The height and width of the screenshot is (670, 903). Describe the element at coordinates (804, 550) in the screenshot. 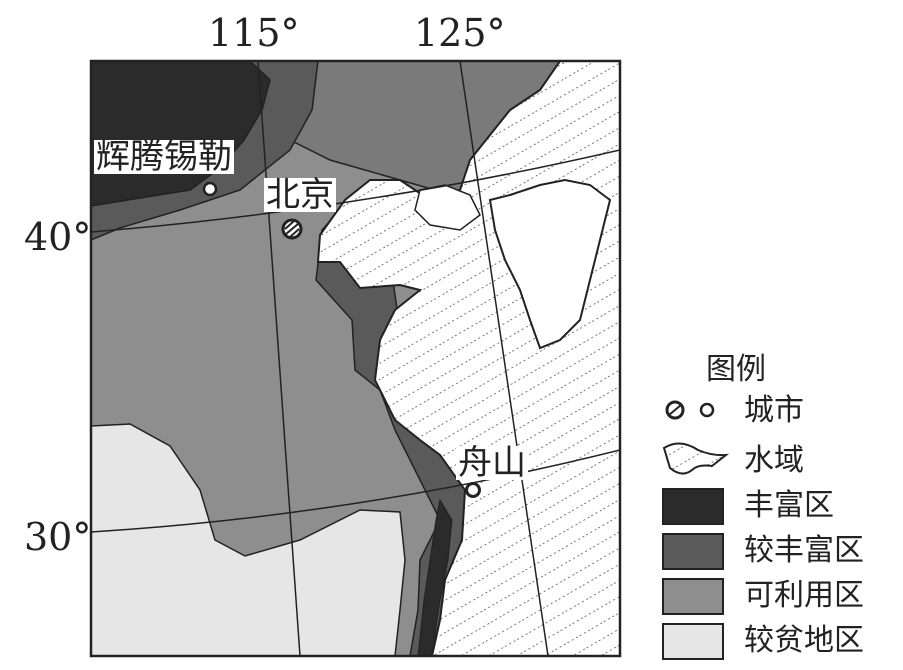

I see `legend-label-fairly-rich: 较丰富区` at that location.